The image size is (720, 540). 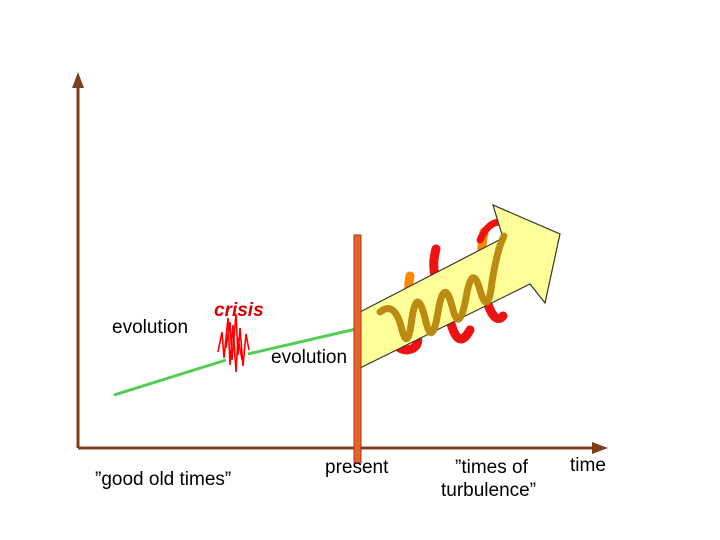 What do you see at coordinates (492, 467) in the screenshot?
I see `times-of-turbulence-line1: ”times of` at bounding box center [492, 467].